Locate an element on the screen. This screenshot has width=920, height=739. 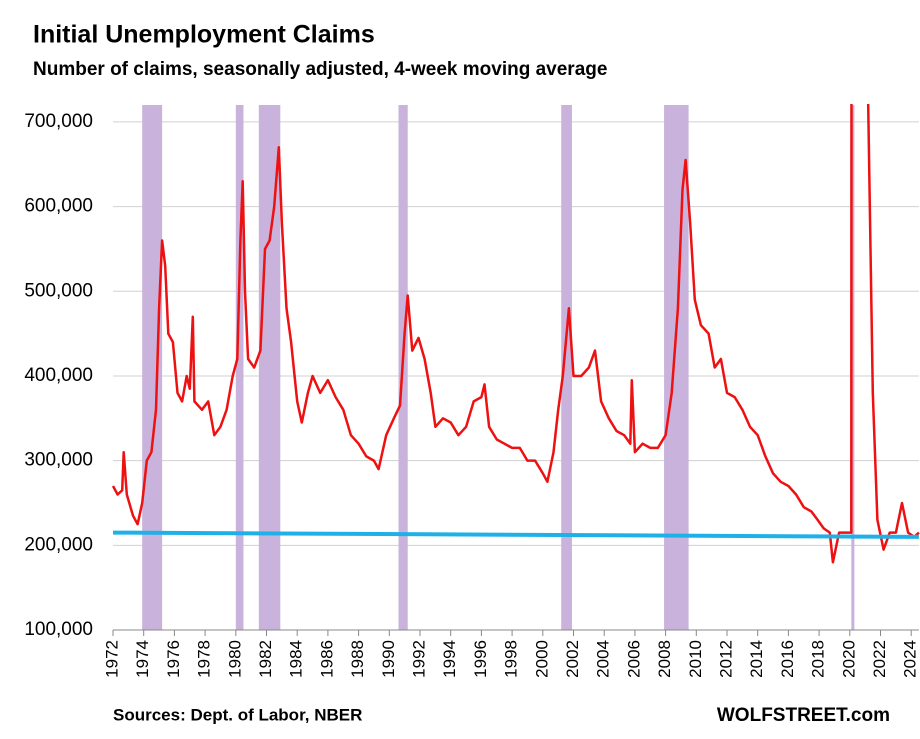
x-tick-label: 1996 is located at coordinates (480, 659).